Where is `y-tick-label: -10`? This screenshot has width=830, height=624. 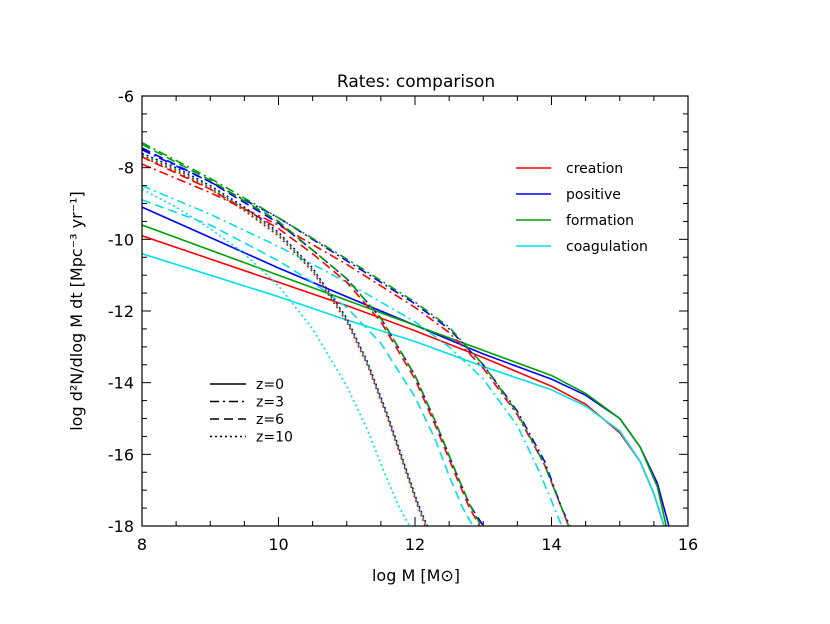
y-tick-label: -10 is located at coordinates (121, 239).